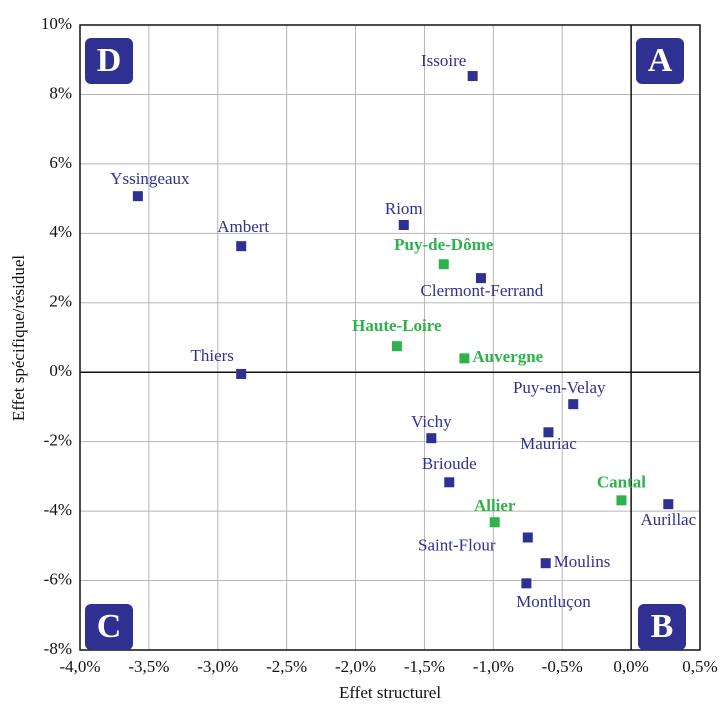 The image size is (726, 711). I want to click on point-label: Mauriac, so click(548, 443).